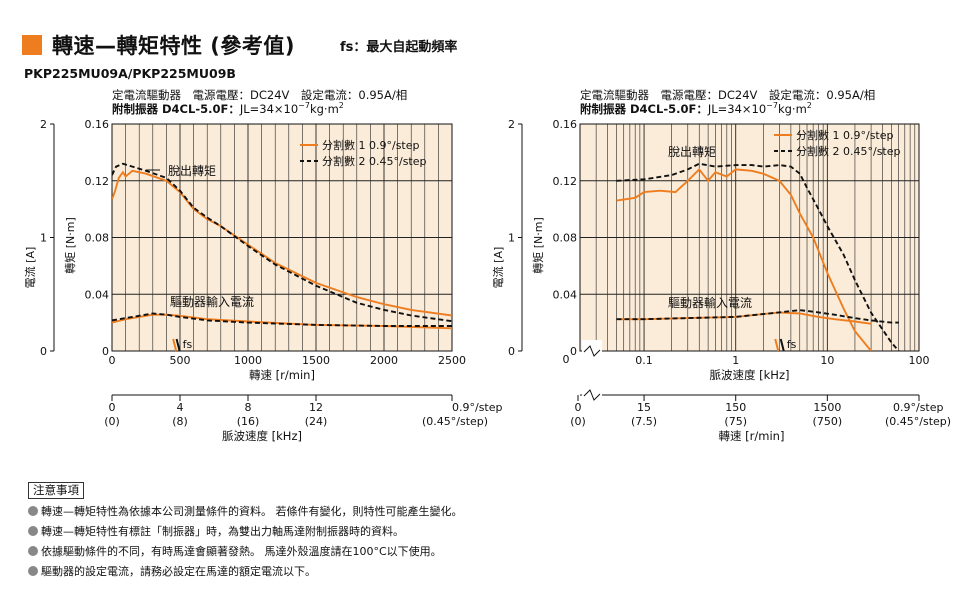  What do you see at coordinates (97, 294) in the screenshot?
I see `chart1-ytick-label: 0.04` at bounding box center [97, 294].